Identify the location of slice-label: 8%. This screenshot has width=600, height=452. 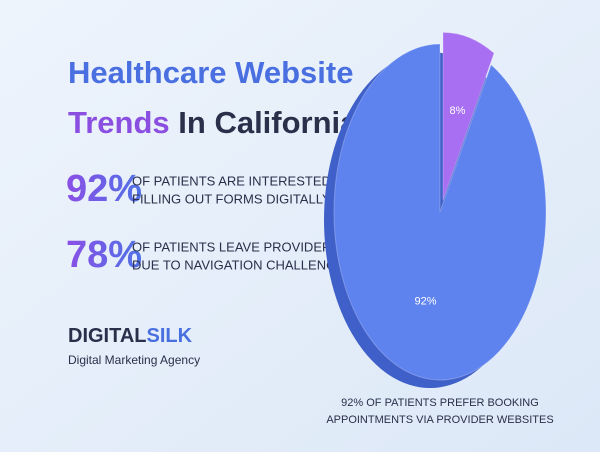
(458, 111).